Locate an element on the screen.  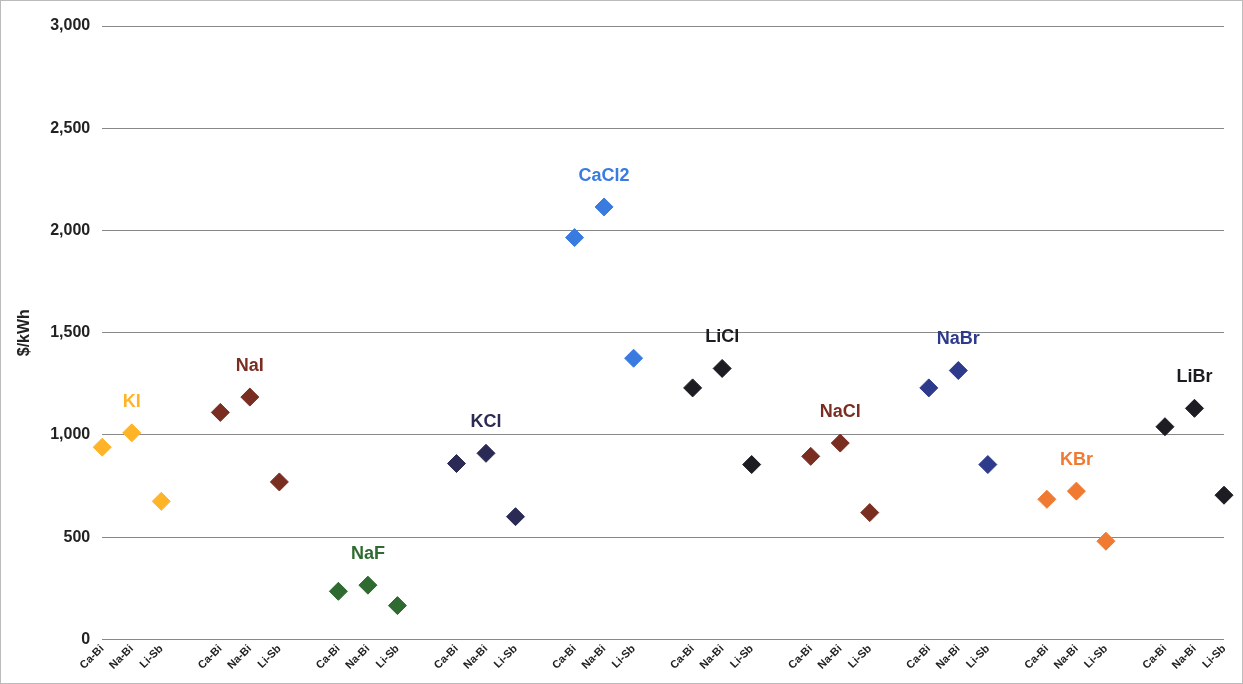
series-label: KCl is located at coordinates (486, 421).